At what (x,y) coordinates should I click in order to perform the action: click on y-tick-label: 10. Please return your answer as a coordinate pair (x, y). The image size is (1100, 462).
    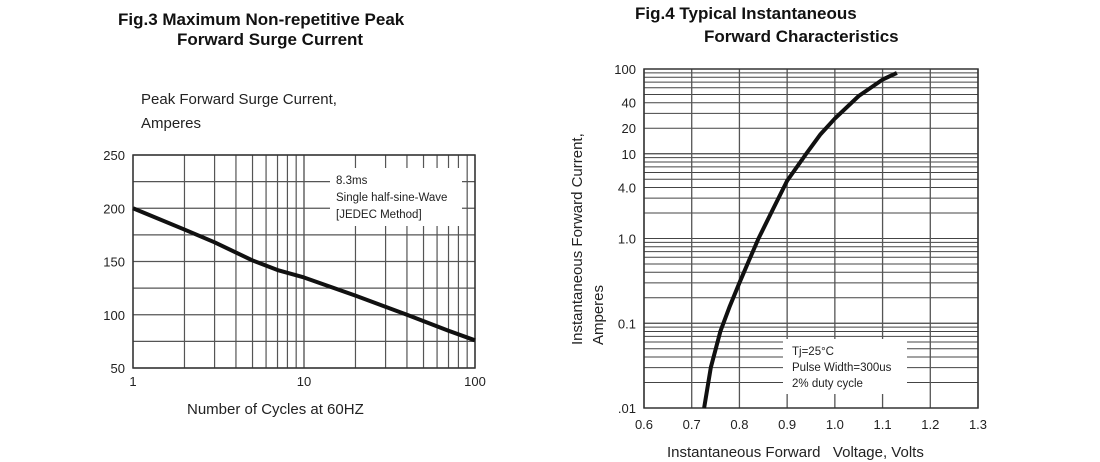
    Looking at the image, I should click on (629, 154).